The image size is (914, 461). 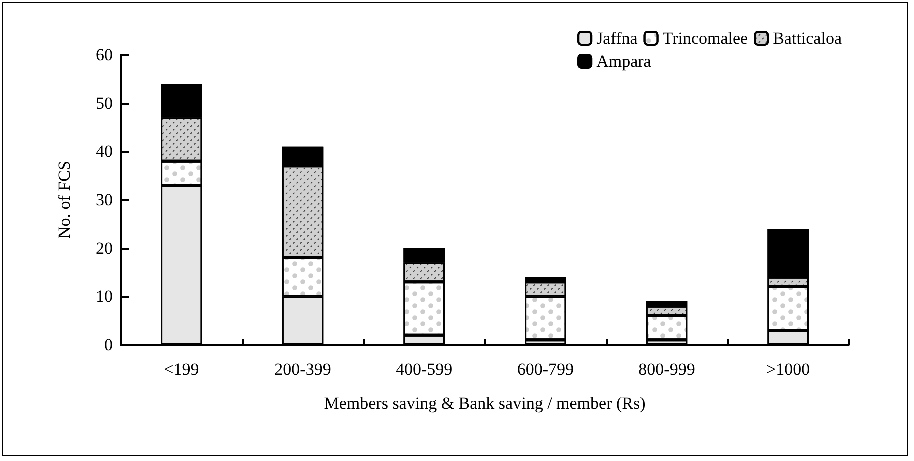 What do you see at coordinates (617, 38) in the screenshot?
I see `legend-label: Jaffna` at bounding box center [617, 38].